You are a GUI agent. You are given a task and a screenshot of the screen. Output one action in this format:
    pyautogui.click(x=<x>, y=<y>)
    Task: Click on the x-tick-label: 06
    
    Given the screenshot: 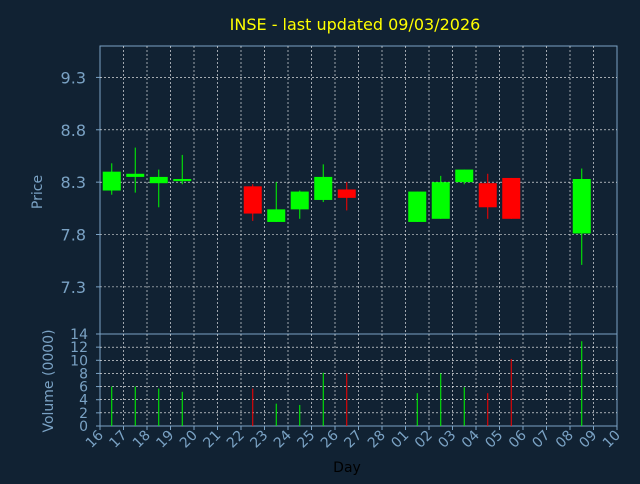 What is the action you would take?
    pyautogui.click(x=518, y=439)
    